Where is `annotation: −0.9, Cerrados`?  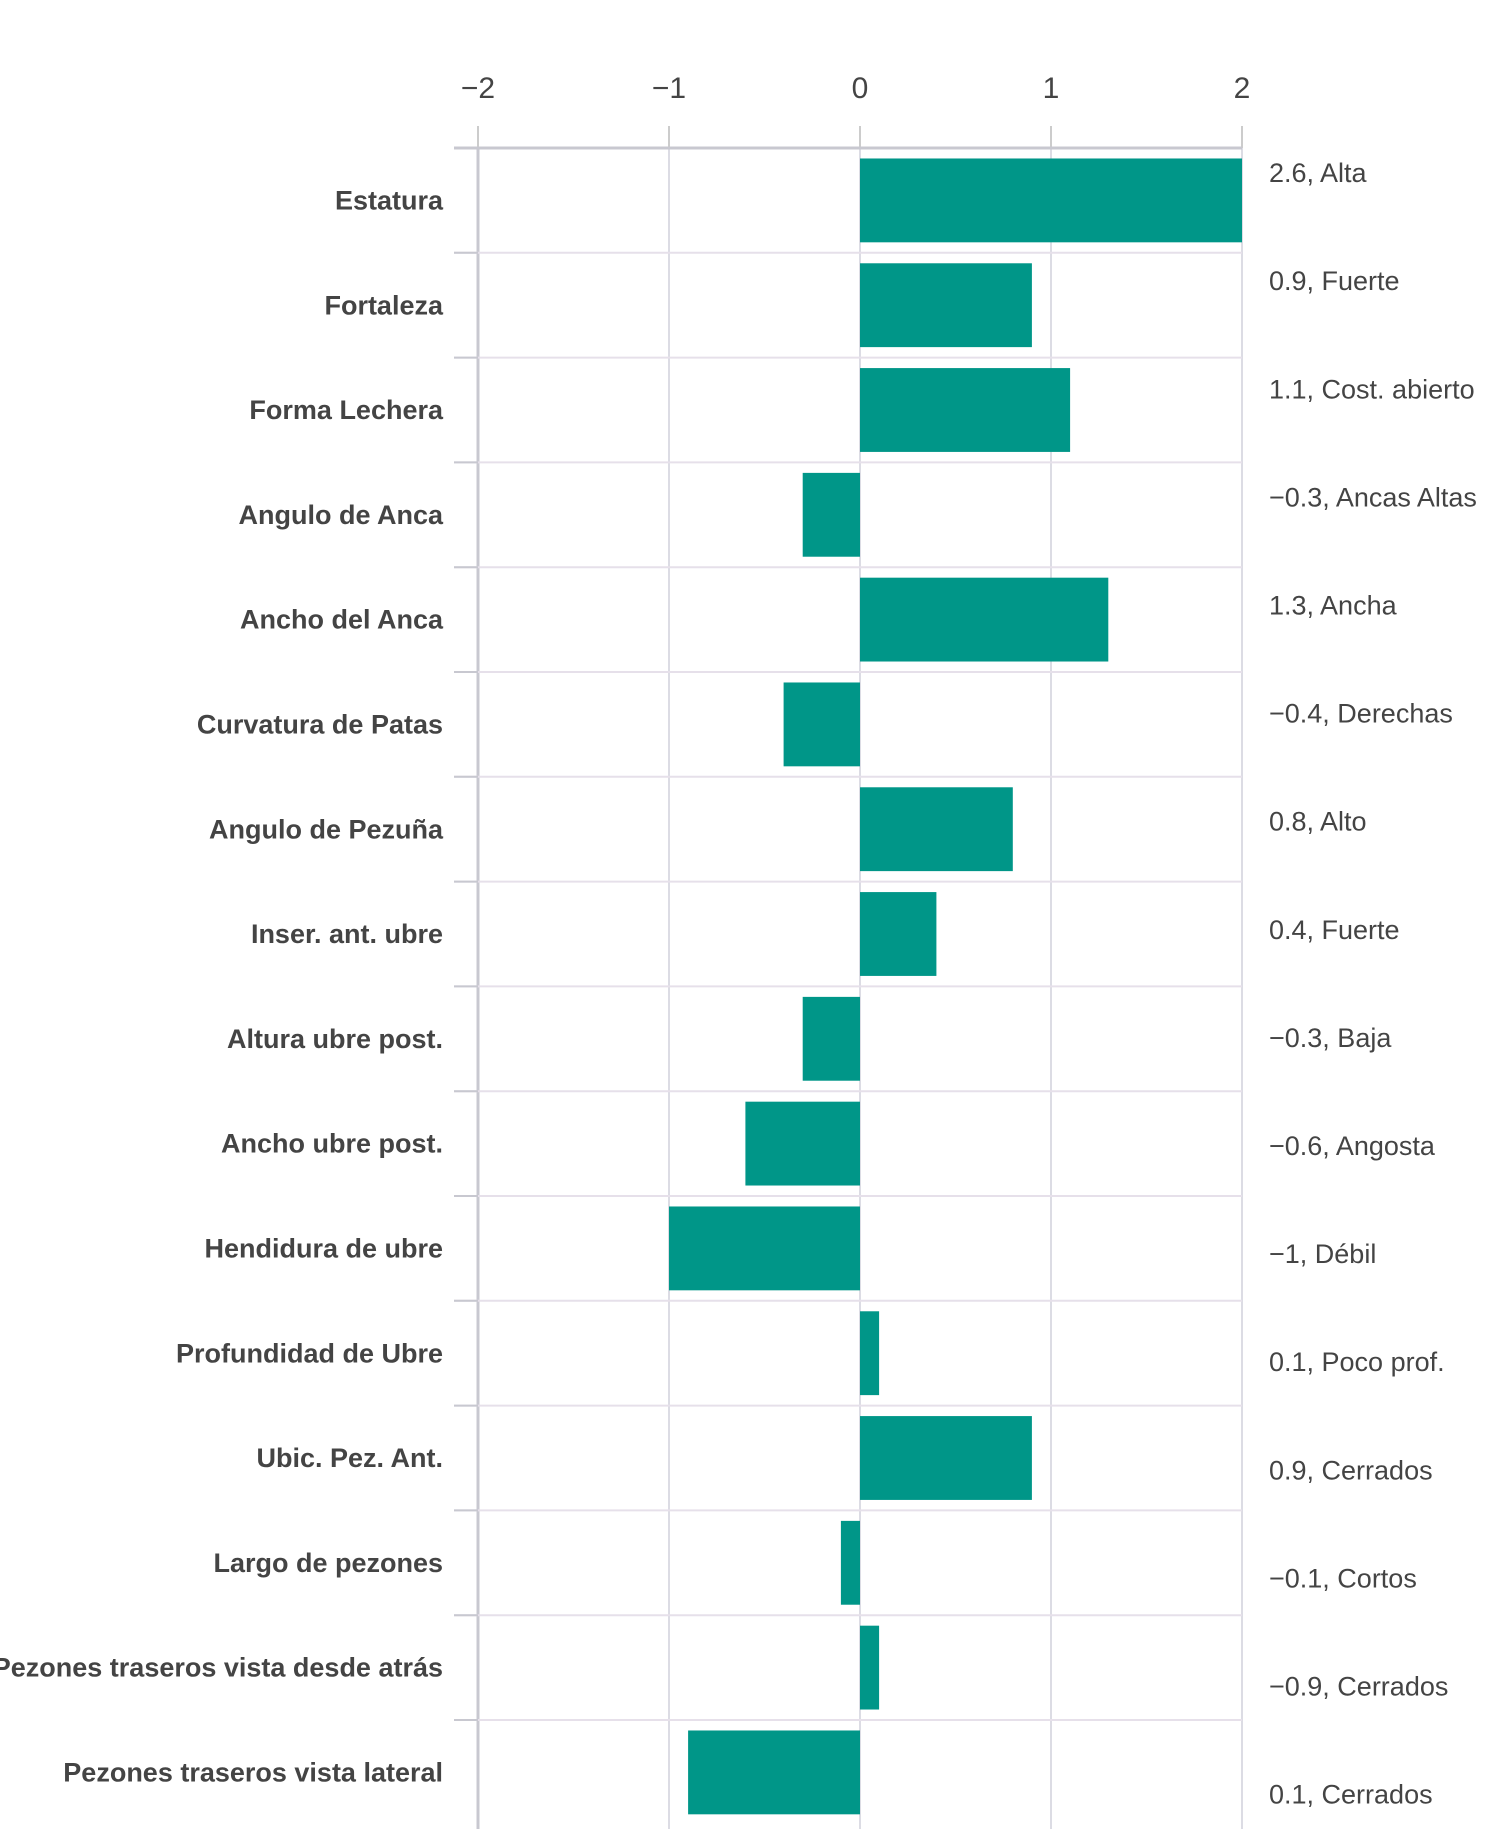 annotation: −0.9, Cerrados is located at coordinates (1358, 1687).